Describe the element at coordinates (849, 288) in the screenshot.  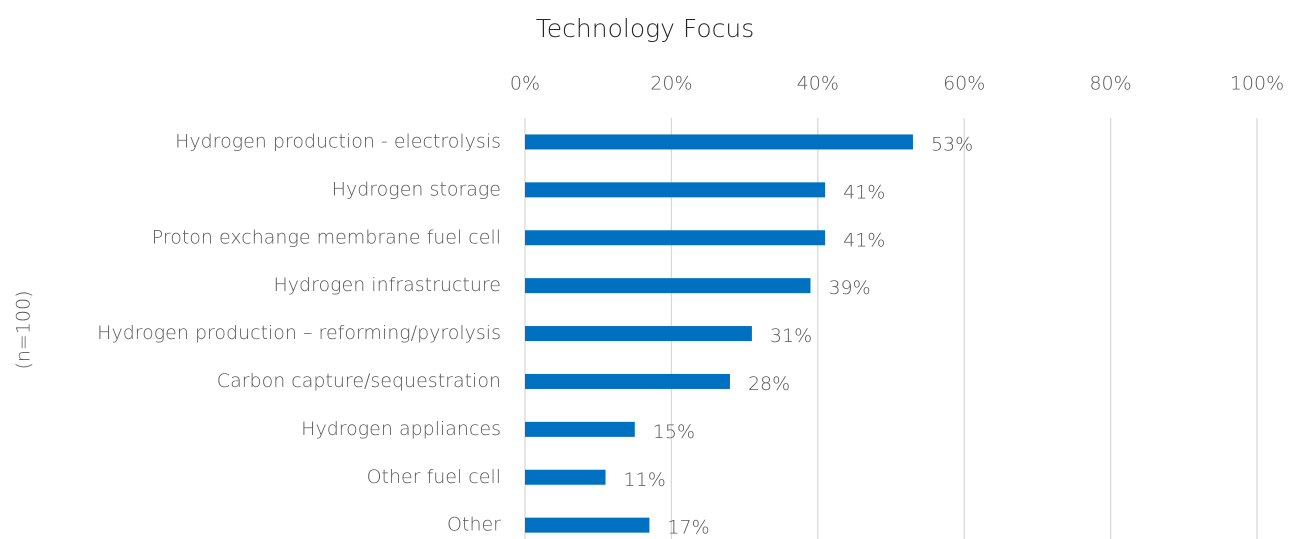
I see `data-label: 39%` at that location.